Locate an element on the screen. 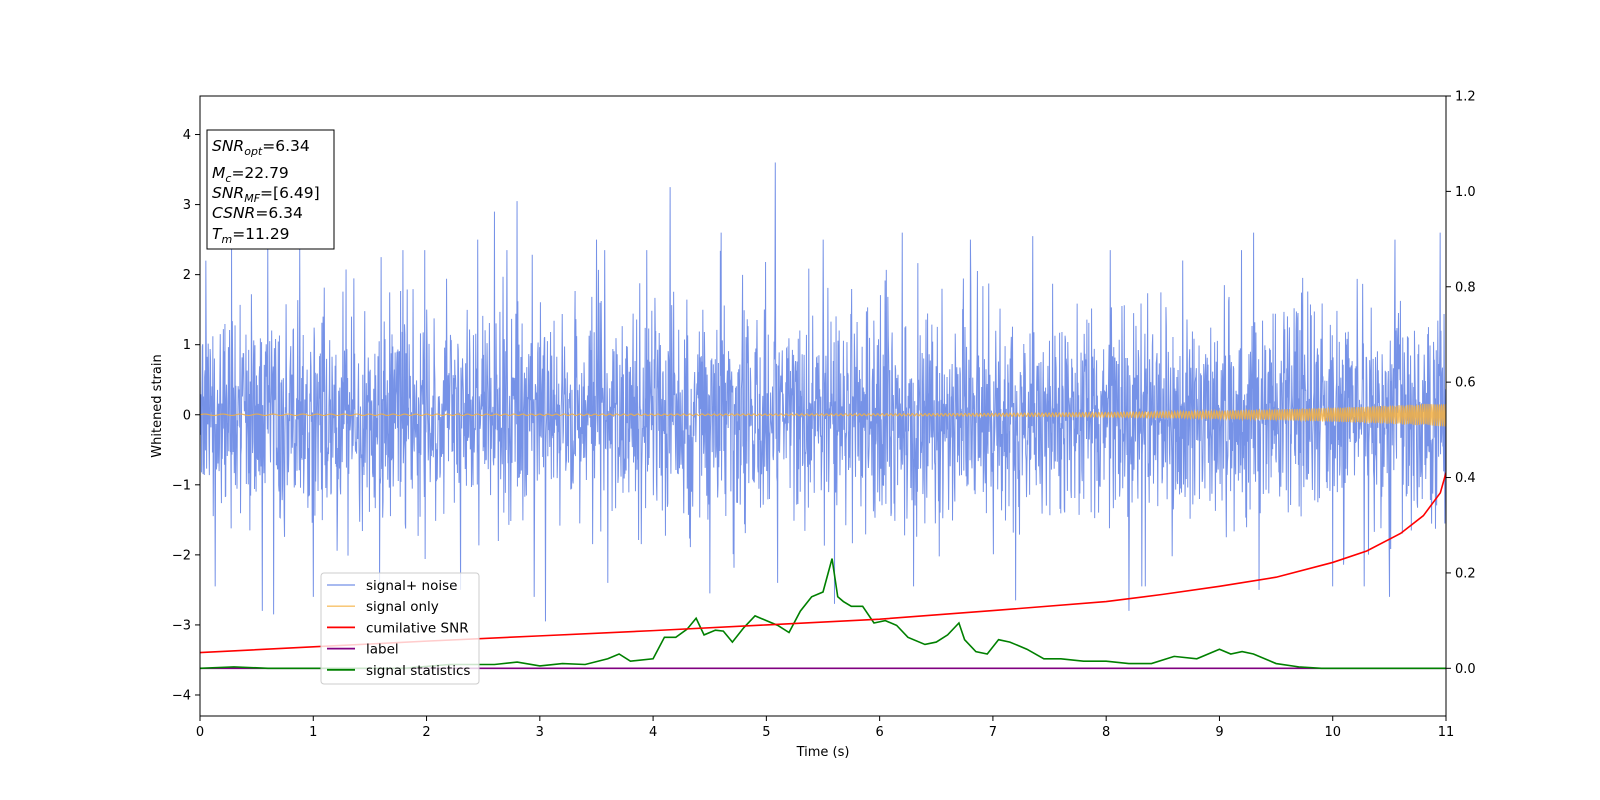 Image resolution: width=1600 pixels, height=800 pixels. x-axis: 0 1 2 3 4 5 6 7 8 9 10 11 is located at coordinates (825, 728).